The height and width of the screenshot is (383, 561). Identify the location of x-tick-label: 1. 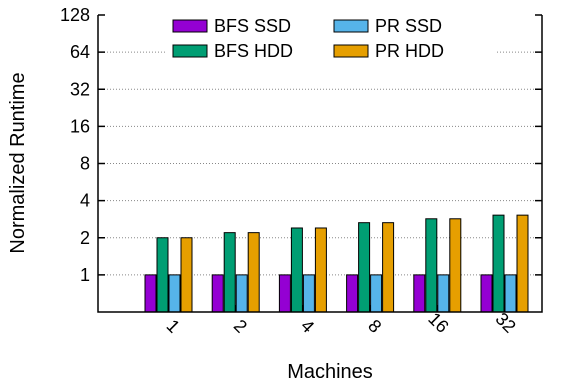
(173, 326).